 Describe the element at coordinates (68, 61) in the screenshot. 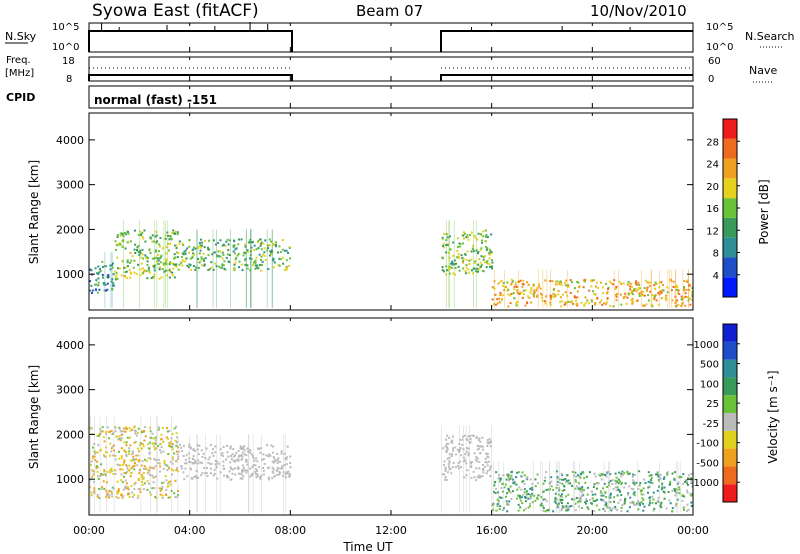

I see `freq-tick-top: 18` at that location.